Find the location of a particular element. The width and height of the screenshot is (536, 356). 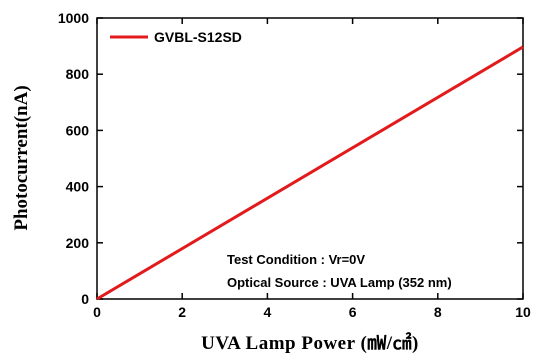

y-tick-label: 400 is located at coordinates (78, 187).